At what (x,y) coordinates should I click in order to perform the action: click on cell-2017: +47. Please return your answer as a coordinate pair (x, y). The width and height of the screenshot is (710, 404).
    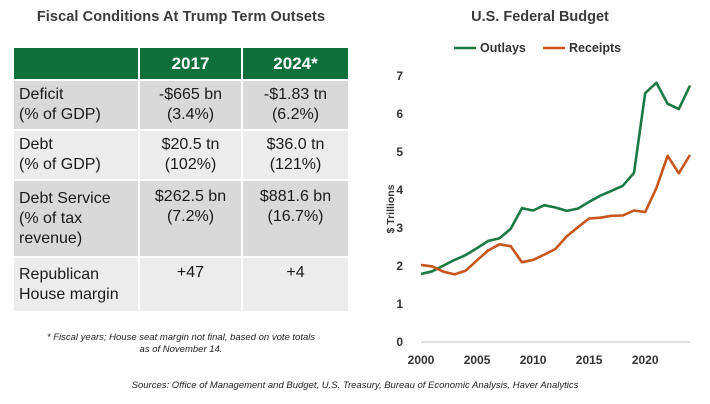
    Looking at the image, I should click on (190, 283).